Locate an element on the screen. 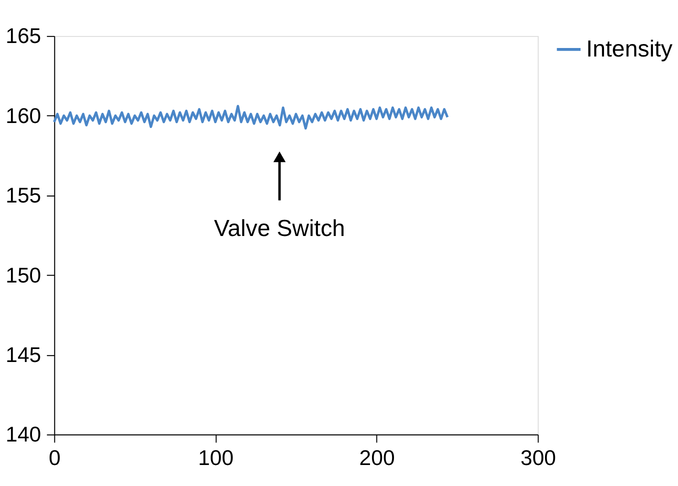  y-tick-label: 145 is located at coordinates (24, 354).